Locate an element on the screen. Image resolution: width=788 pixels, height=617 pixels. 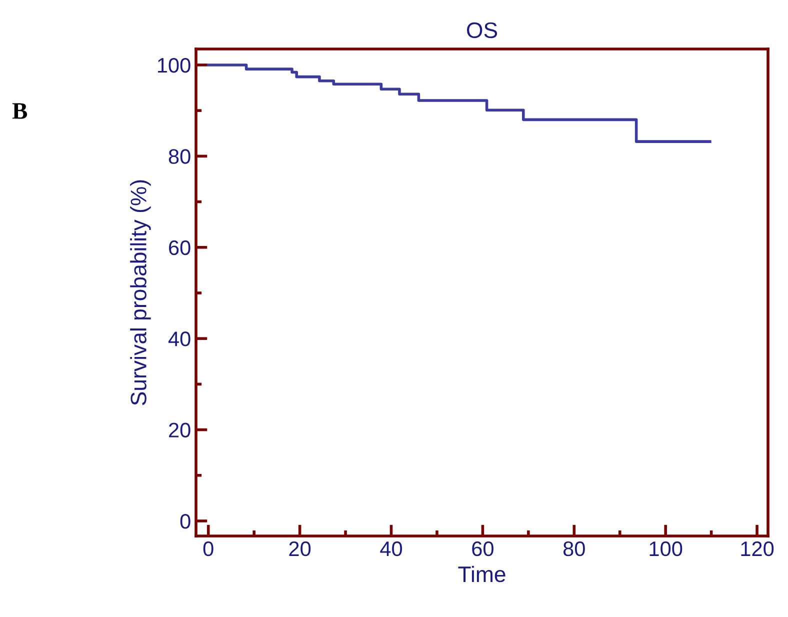
x-tick-label: 80 is located at coordinates (574, 548).